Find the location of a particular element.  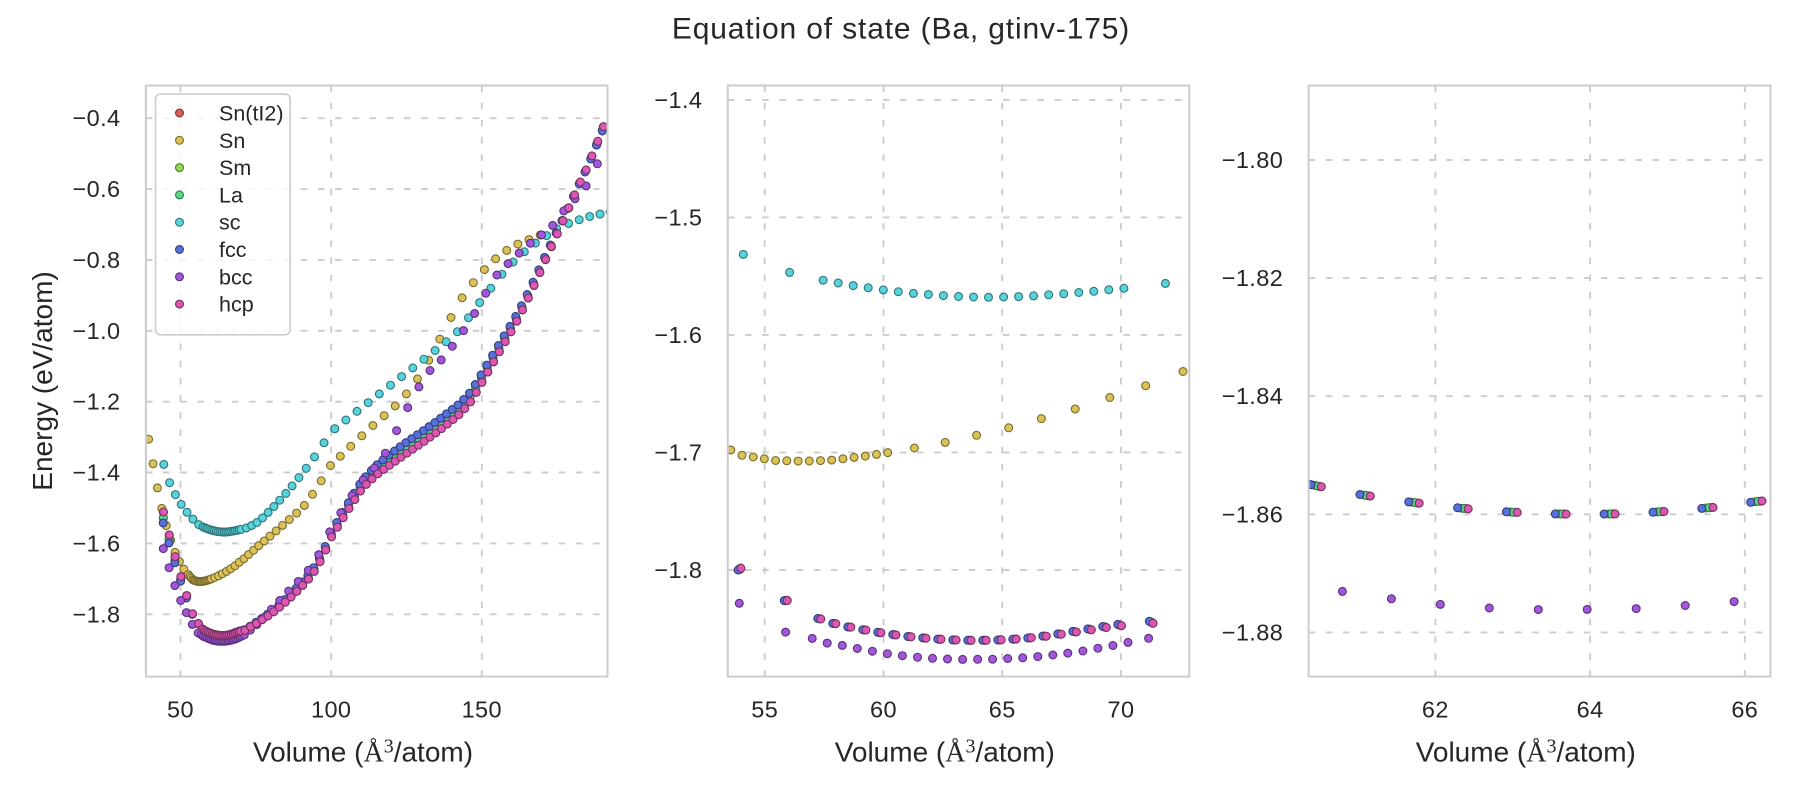

svg-text: 60 is located at coordinates (883, 710).